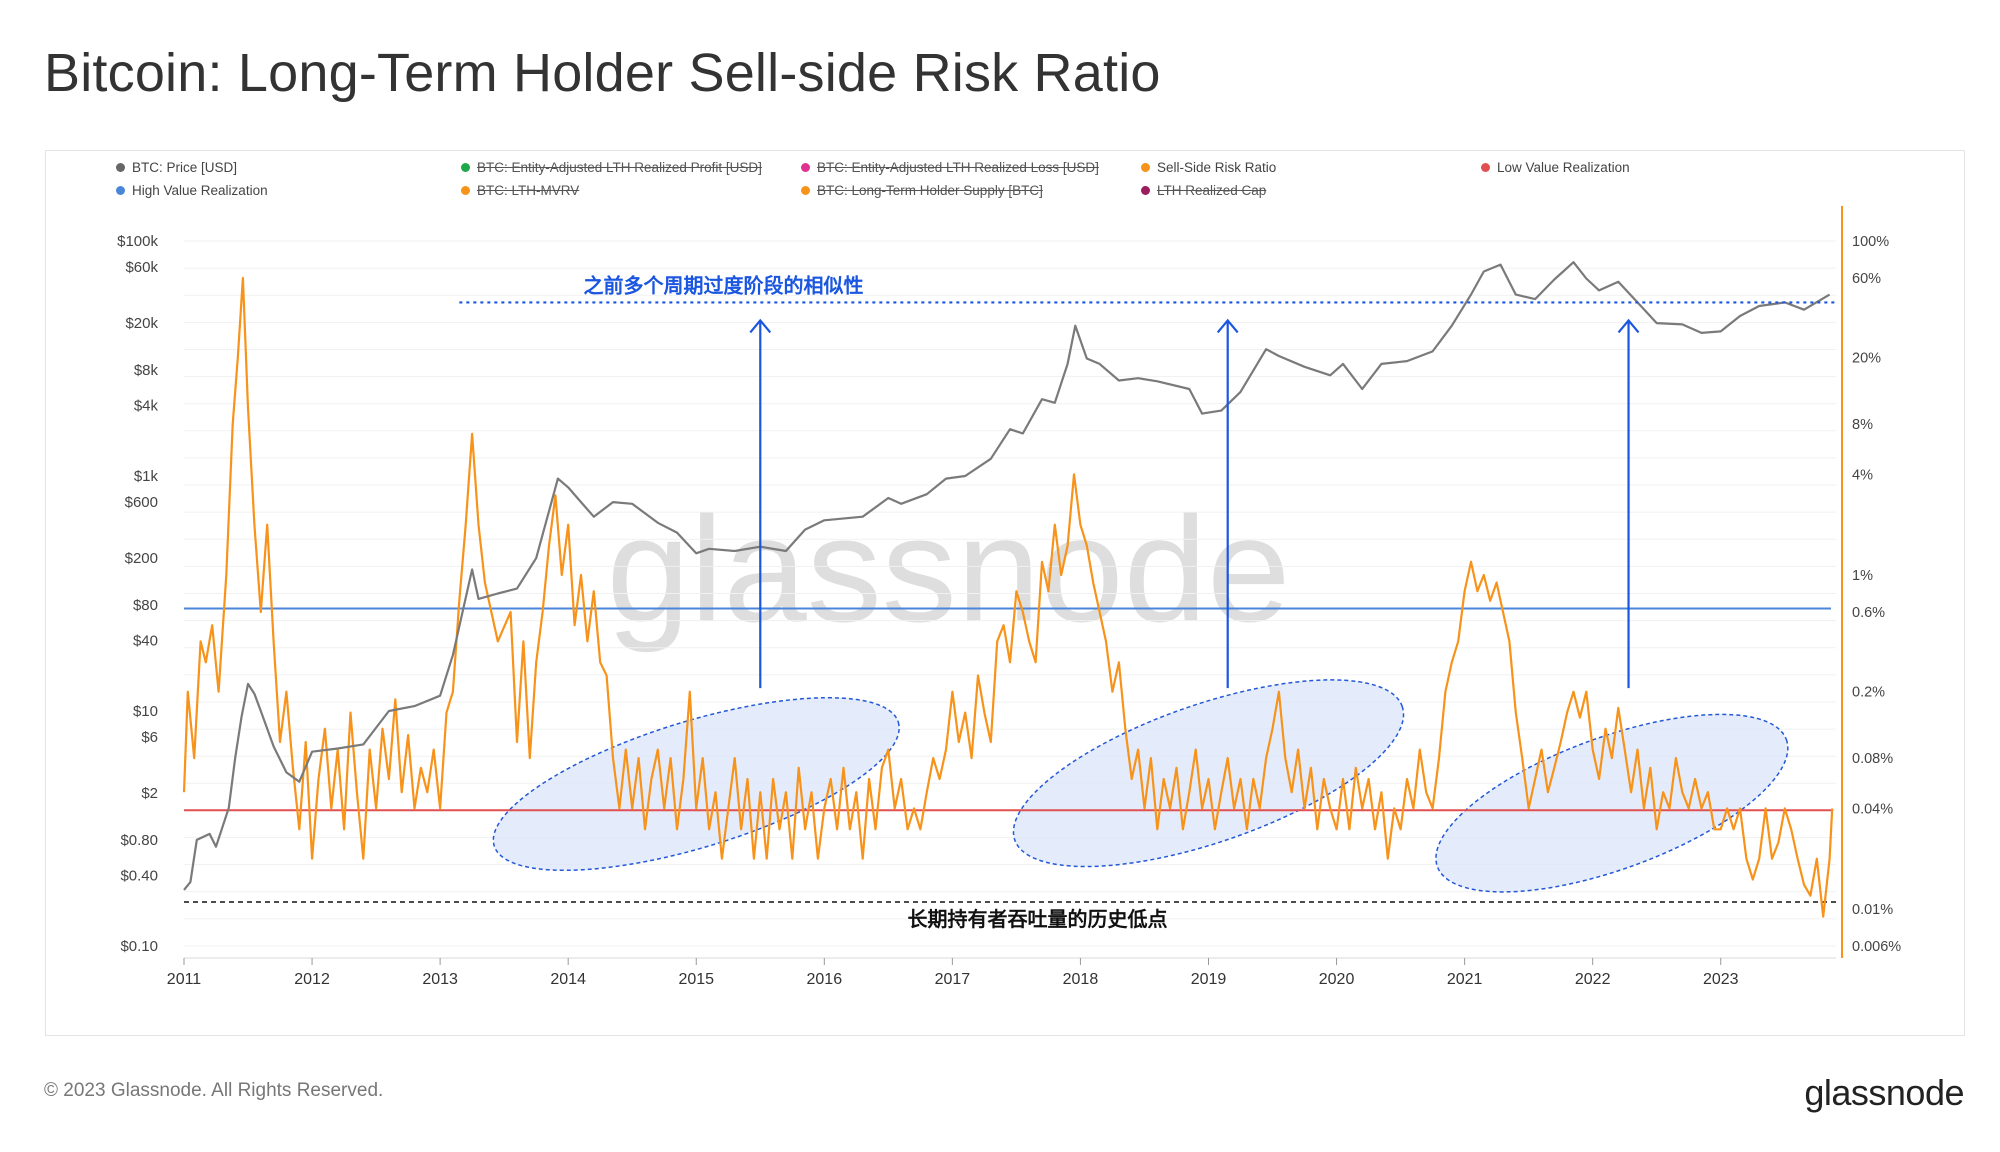  Describe the element at coordinates (953, 979) in the screenshot. I see `x-tick-label: 2017` at that location.